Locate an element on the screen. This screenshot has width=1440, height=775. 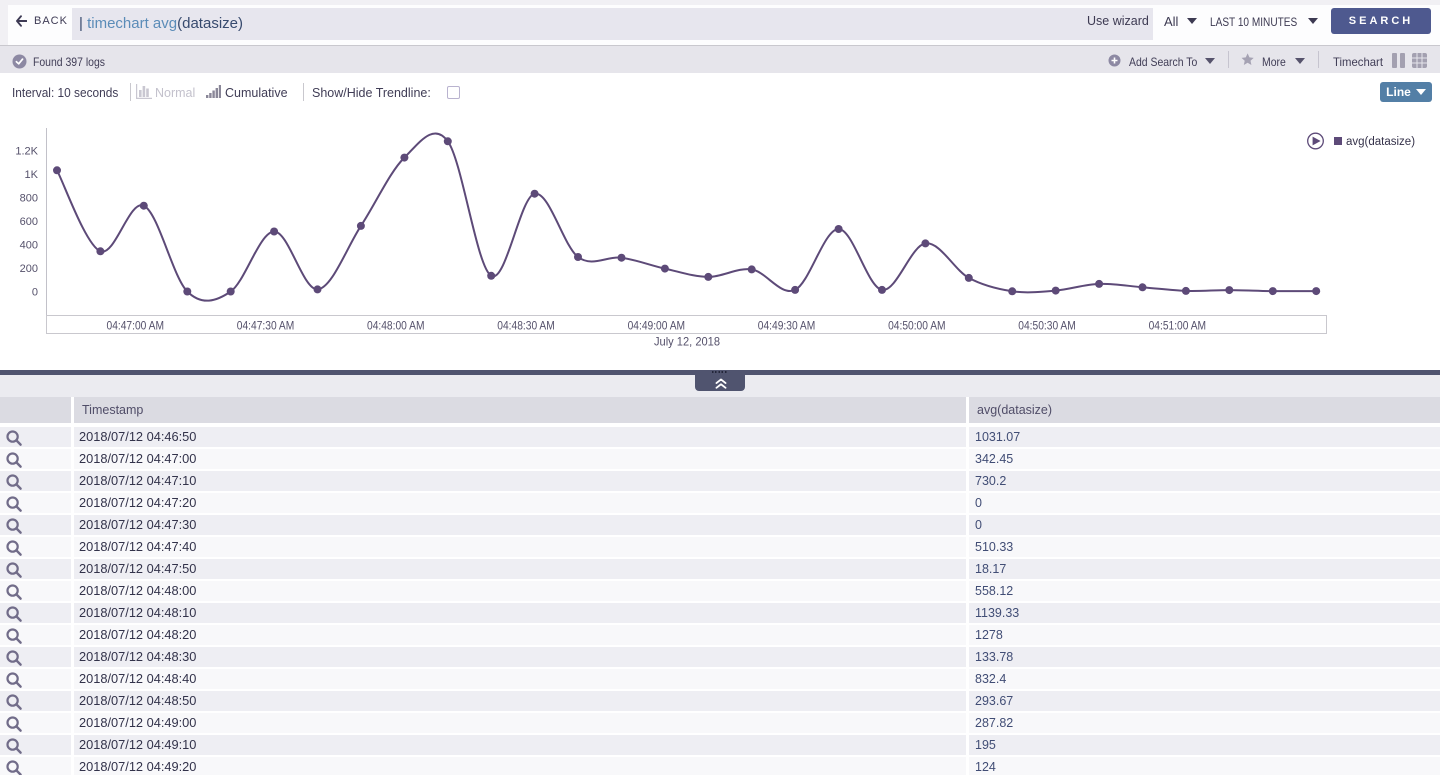
svg-text: 04:50:30 AM is located at coordinates (1047, 326).